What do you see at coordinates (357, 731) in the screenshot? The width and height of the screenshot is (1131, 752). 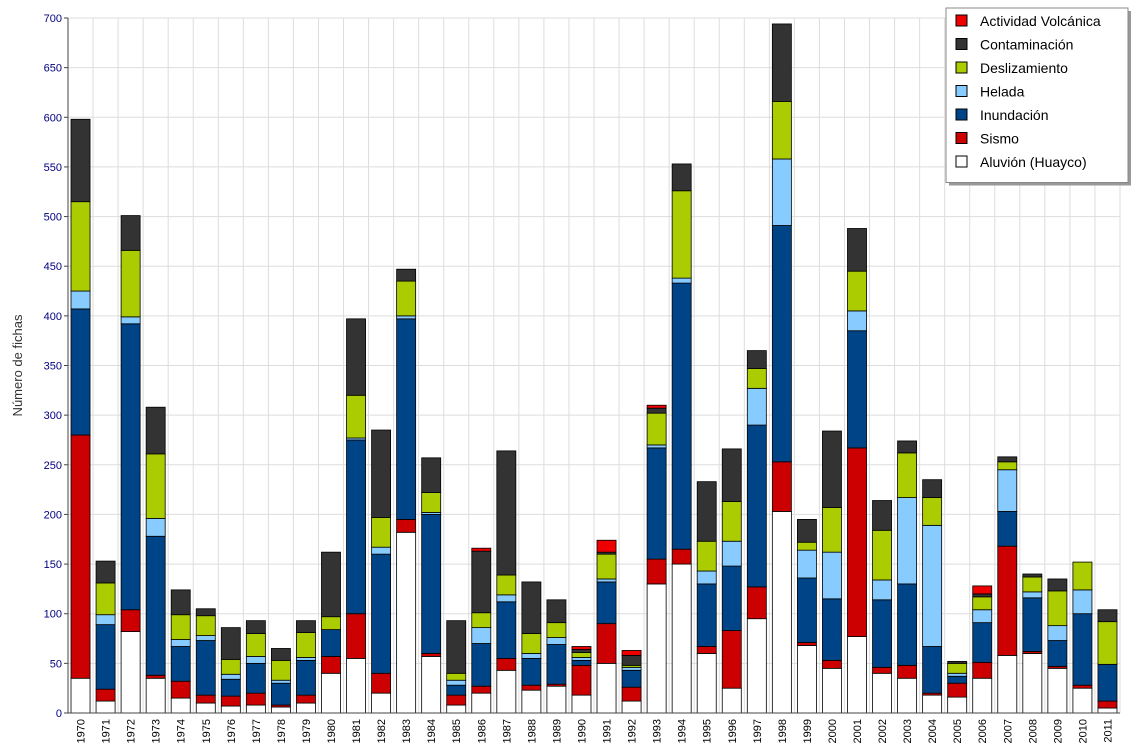 I see `x-tick-label: 1981` at bounding box center [357, 731].